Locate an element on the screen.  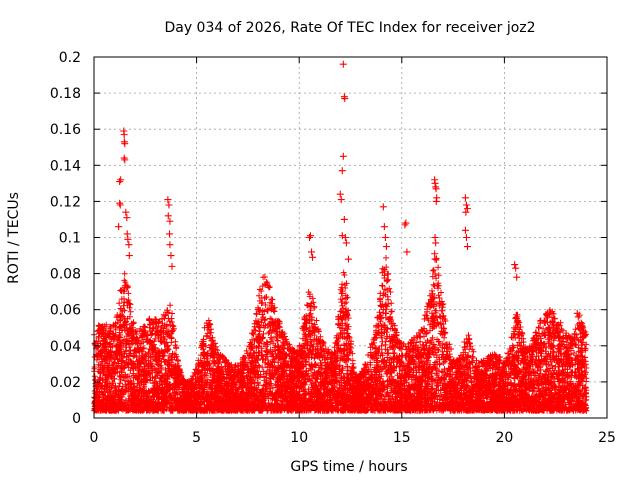
y-tick-label: 0.18 is located at coordinates (65, 94).